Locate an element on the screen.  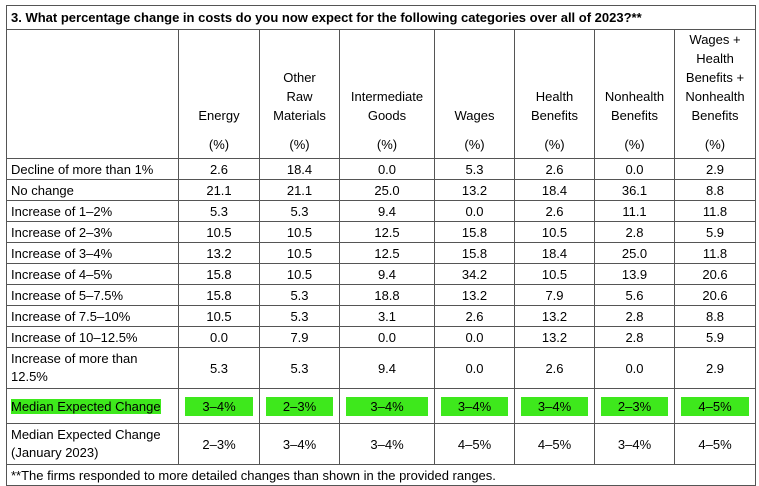
column-header-line: Goods is located at coordinates (387, 115).